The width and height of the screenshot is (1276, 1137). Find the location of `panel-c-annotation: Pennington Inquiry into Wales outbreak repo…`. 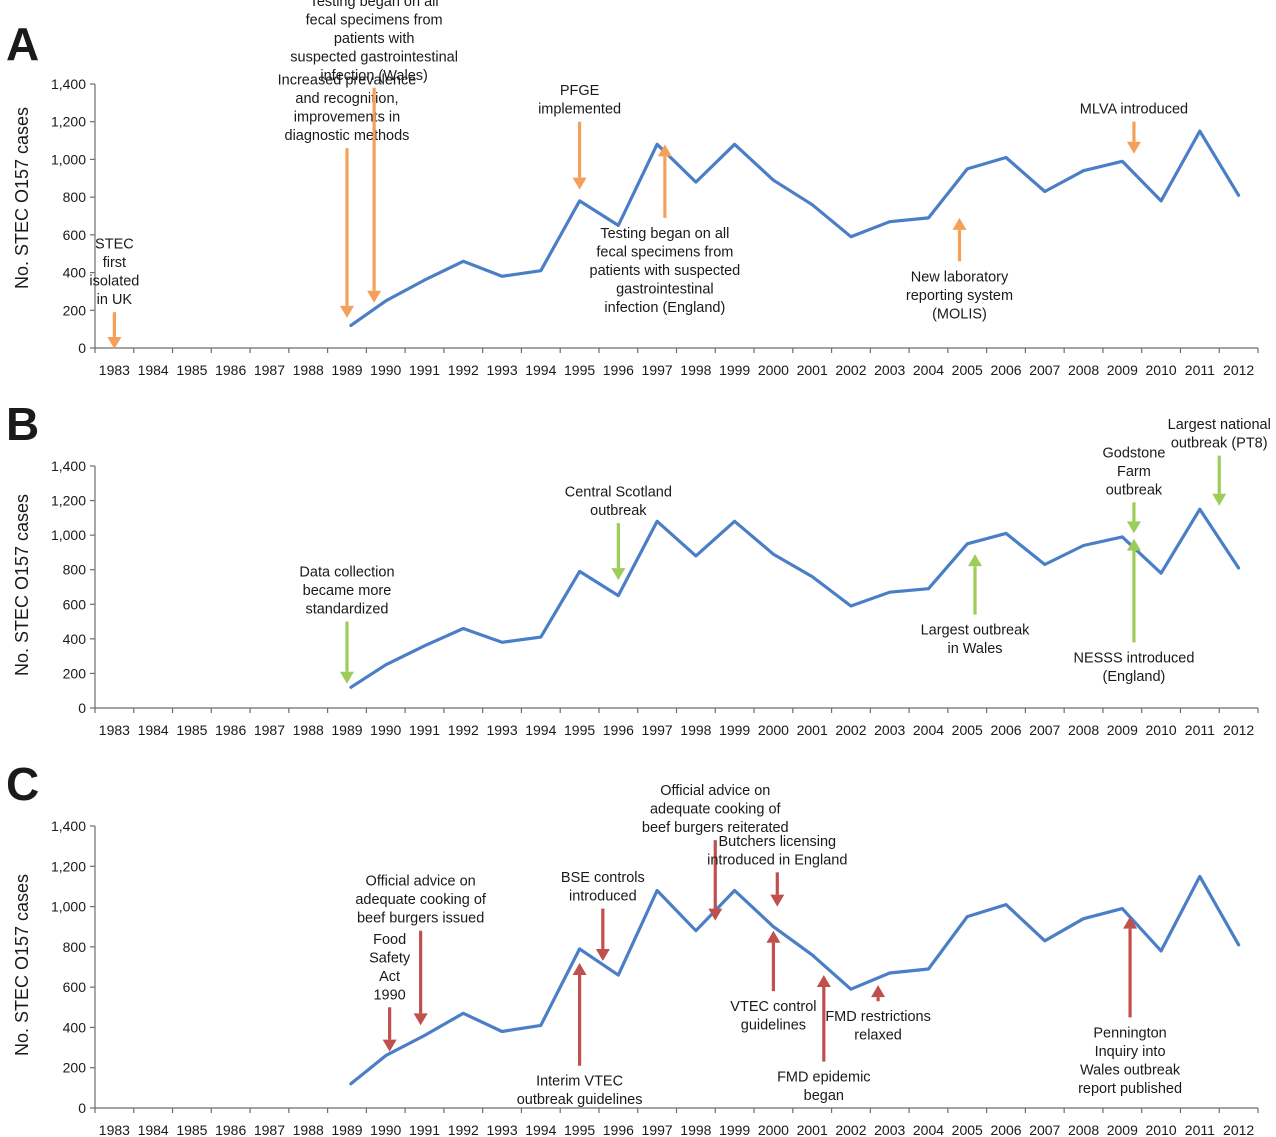

panel-c-annotation: Pennington Inquiry into Wales outbreak repo… is located at coordinates (1130, 1006).